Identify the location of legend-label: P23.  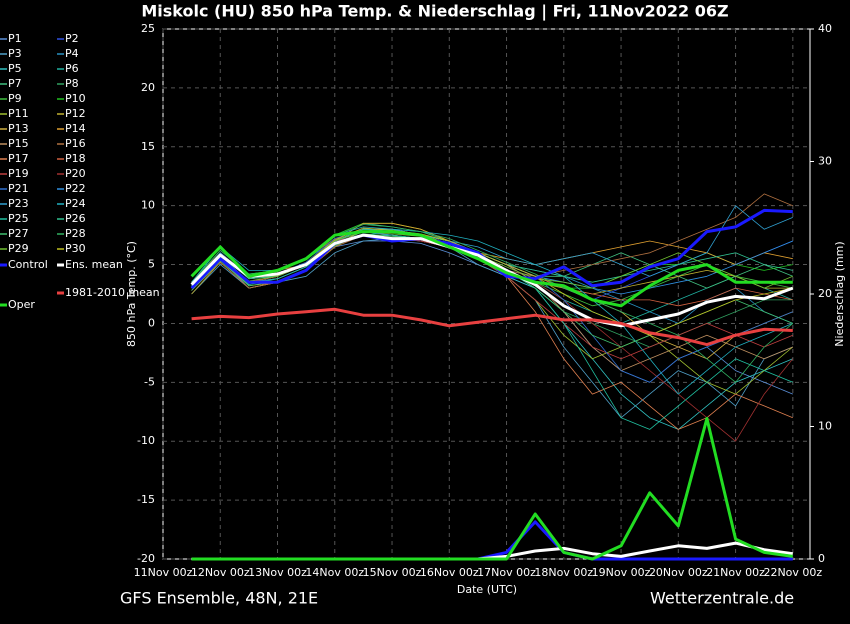
(18, 203).